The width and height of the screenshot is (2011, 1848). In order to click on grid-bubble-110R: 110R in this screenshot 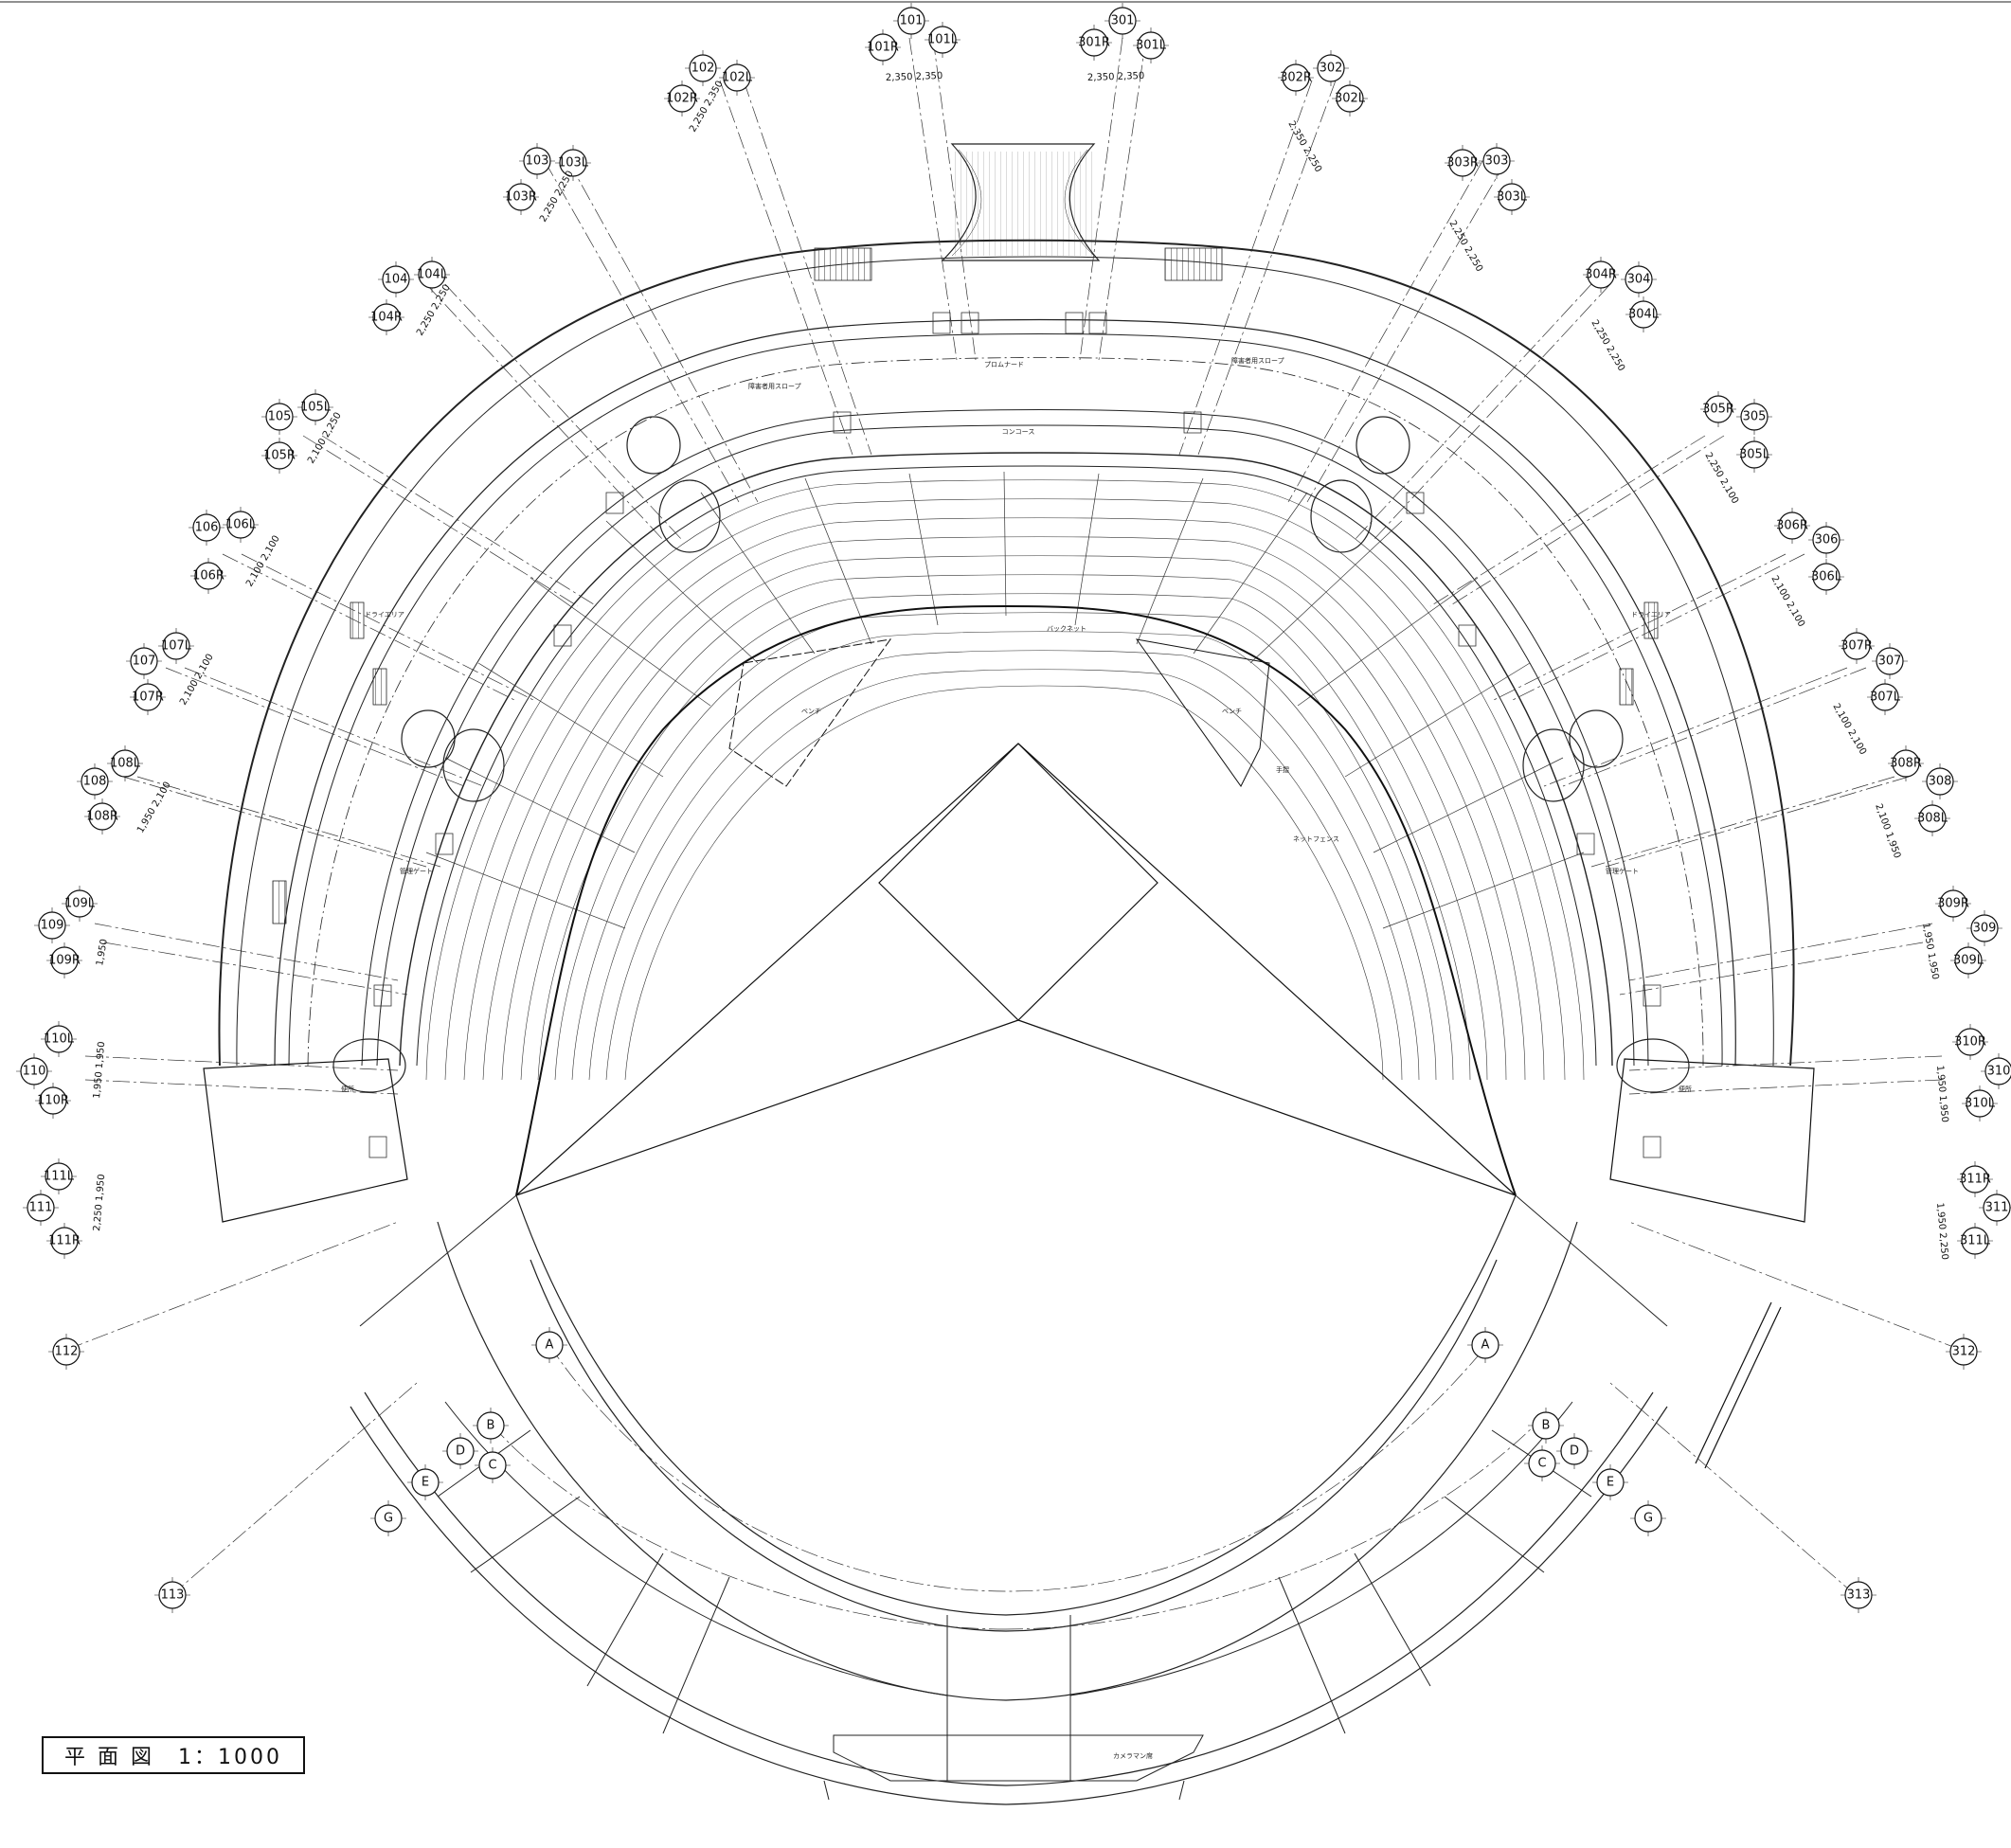, I will do `click(53, 1101)`.